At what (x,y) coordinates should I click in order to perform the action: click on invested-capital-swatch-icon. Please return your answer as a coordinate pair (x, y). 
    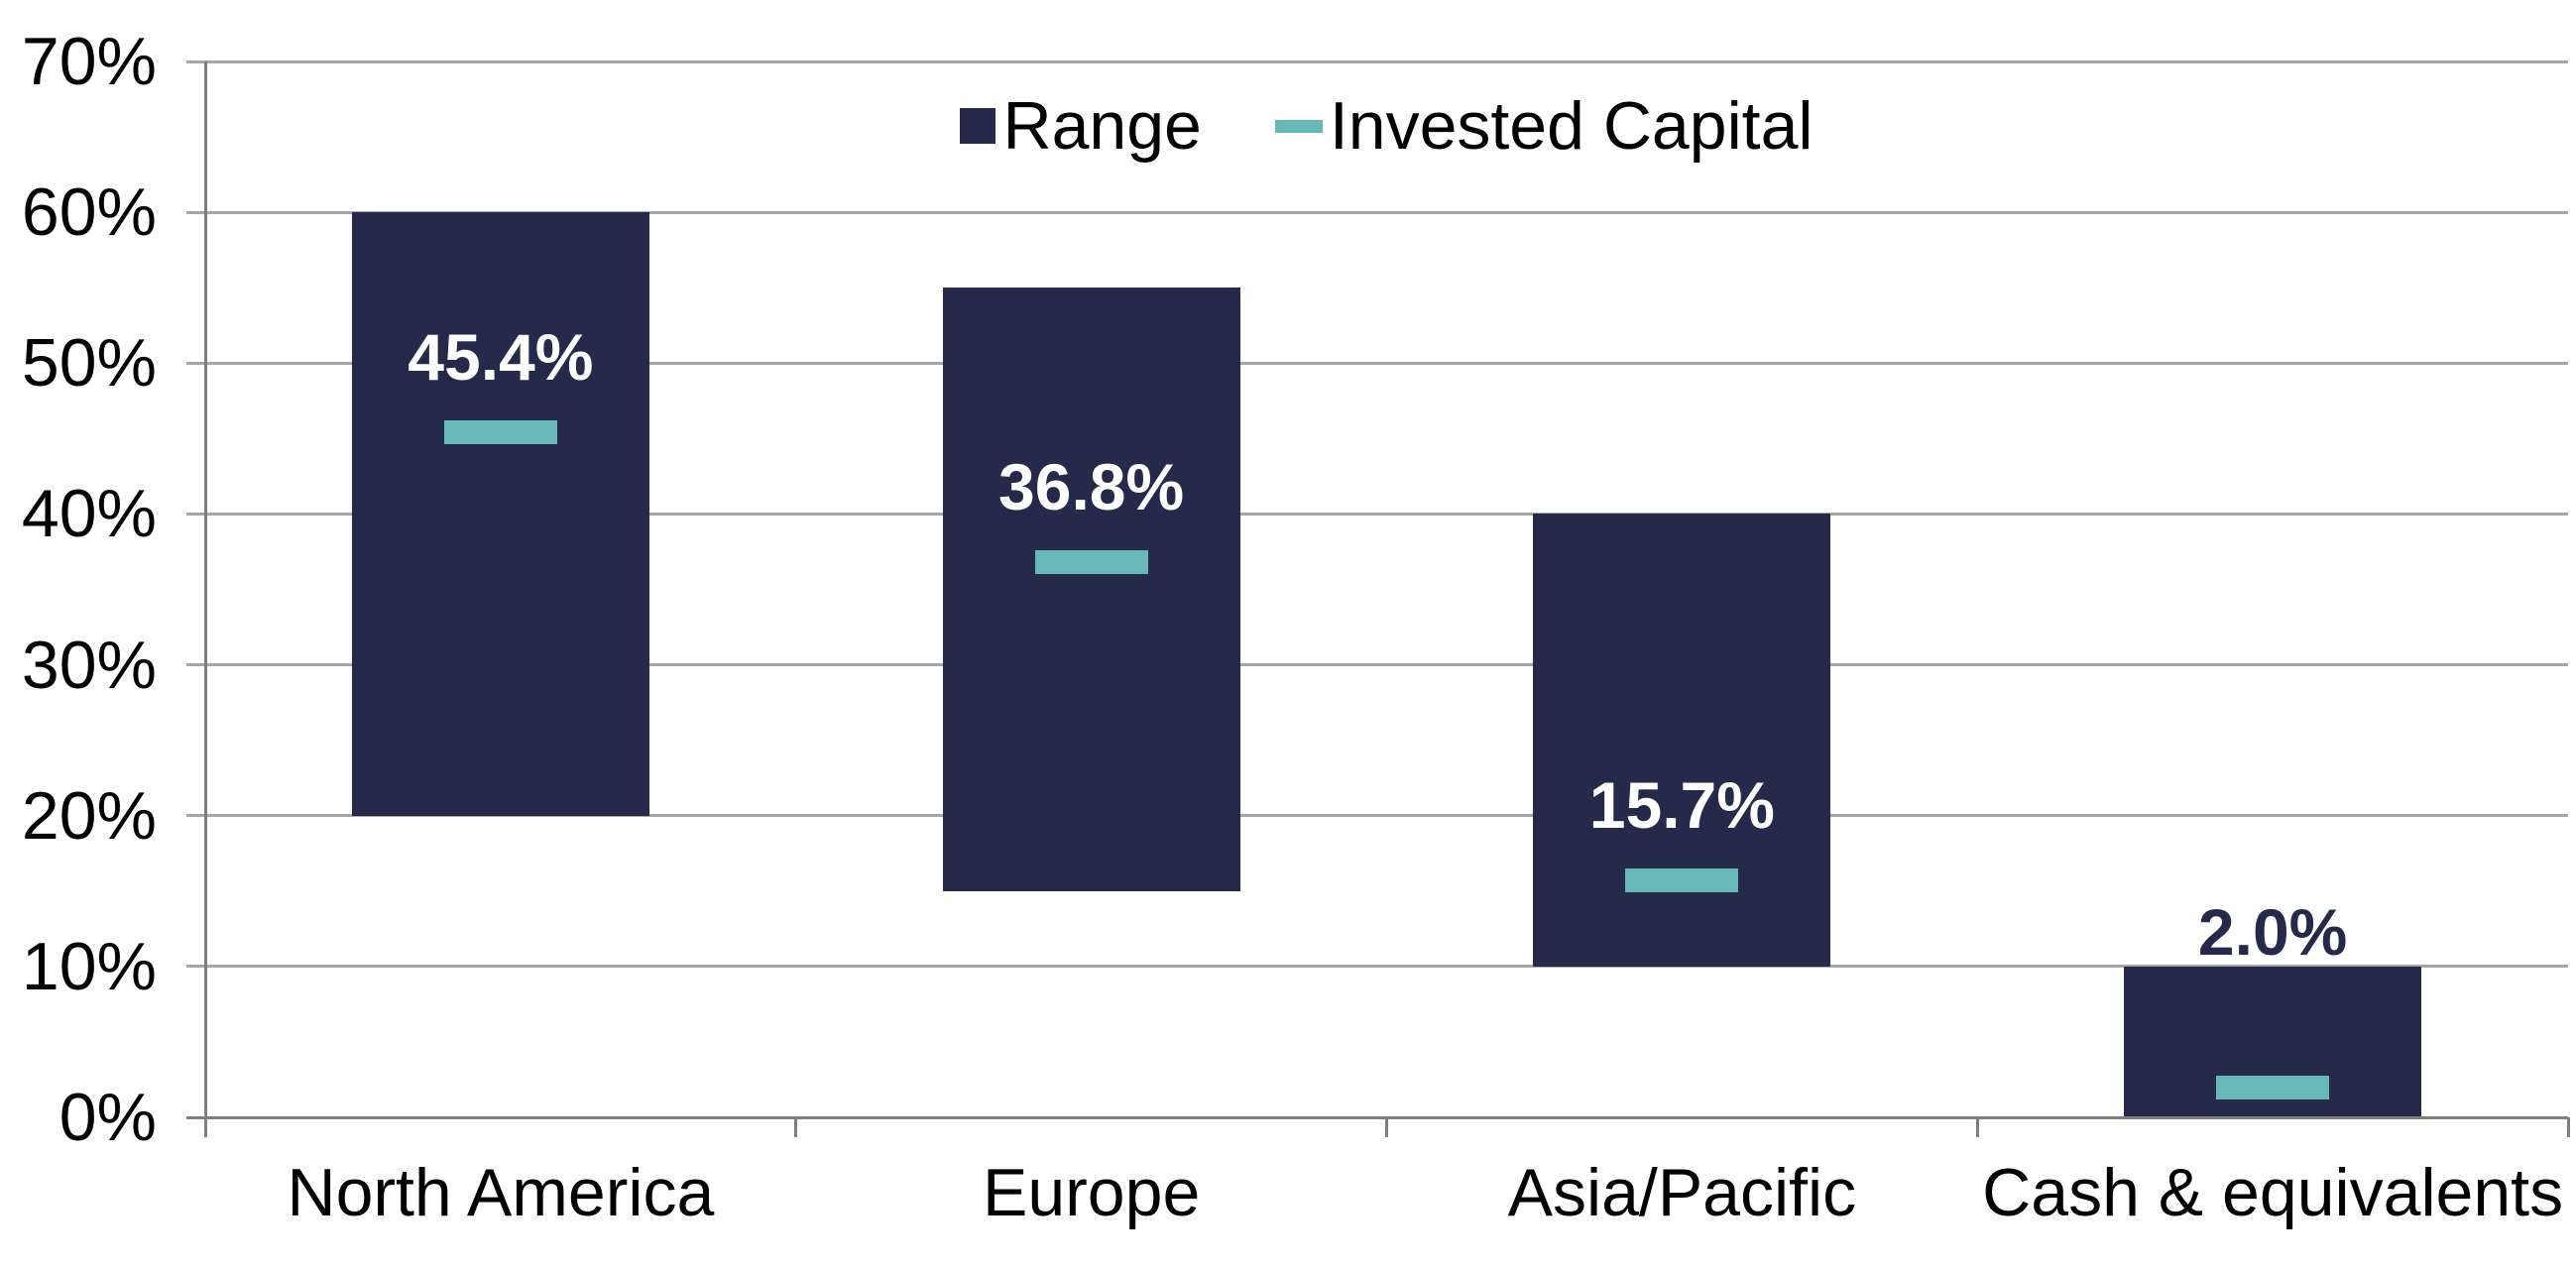
    Looking at the image, I should click on (1298, 126).